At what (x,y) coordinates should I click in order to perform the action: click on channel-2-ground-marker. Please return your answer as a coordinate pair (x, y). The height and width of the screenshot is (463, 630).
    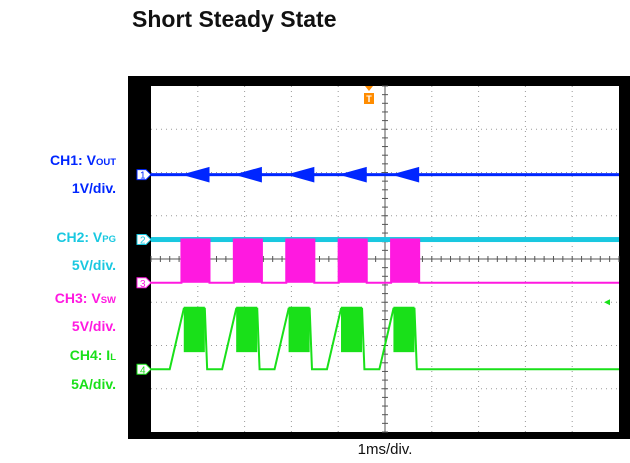
    Looking at the image, I should click on (144, 240).